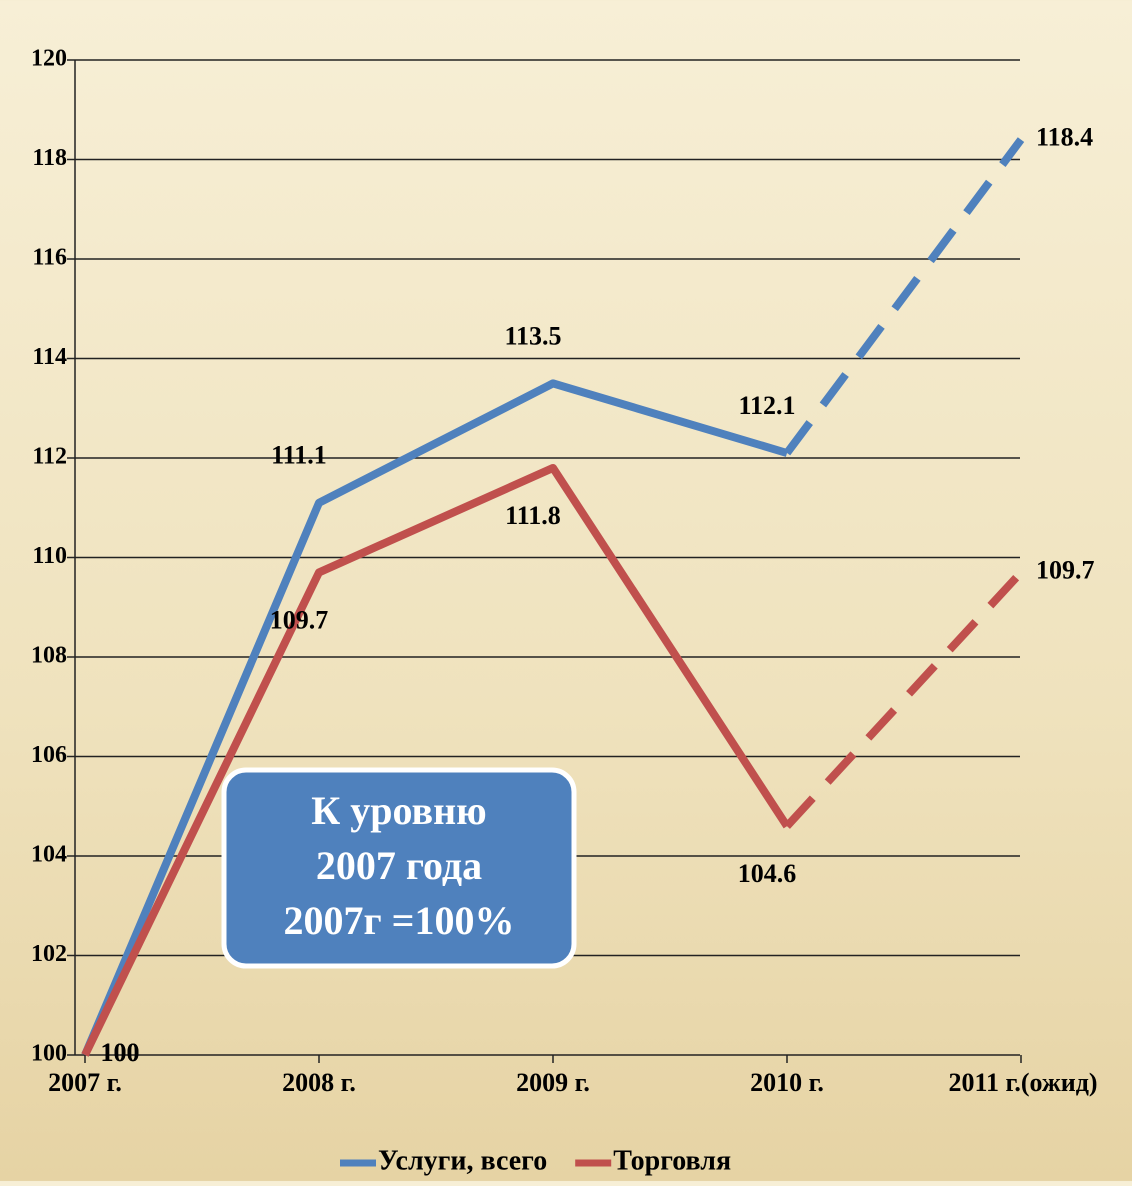  What do you see at coordinates (1064, 137) in the screenshot?
I see `data-label: 118.4` at bounding box center [1064, 137].